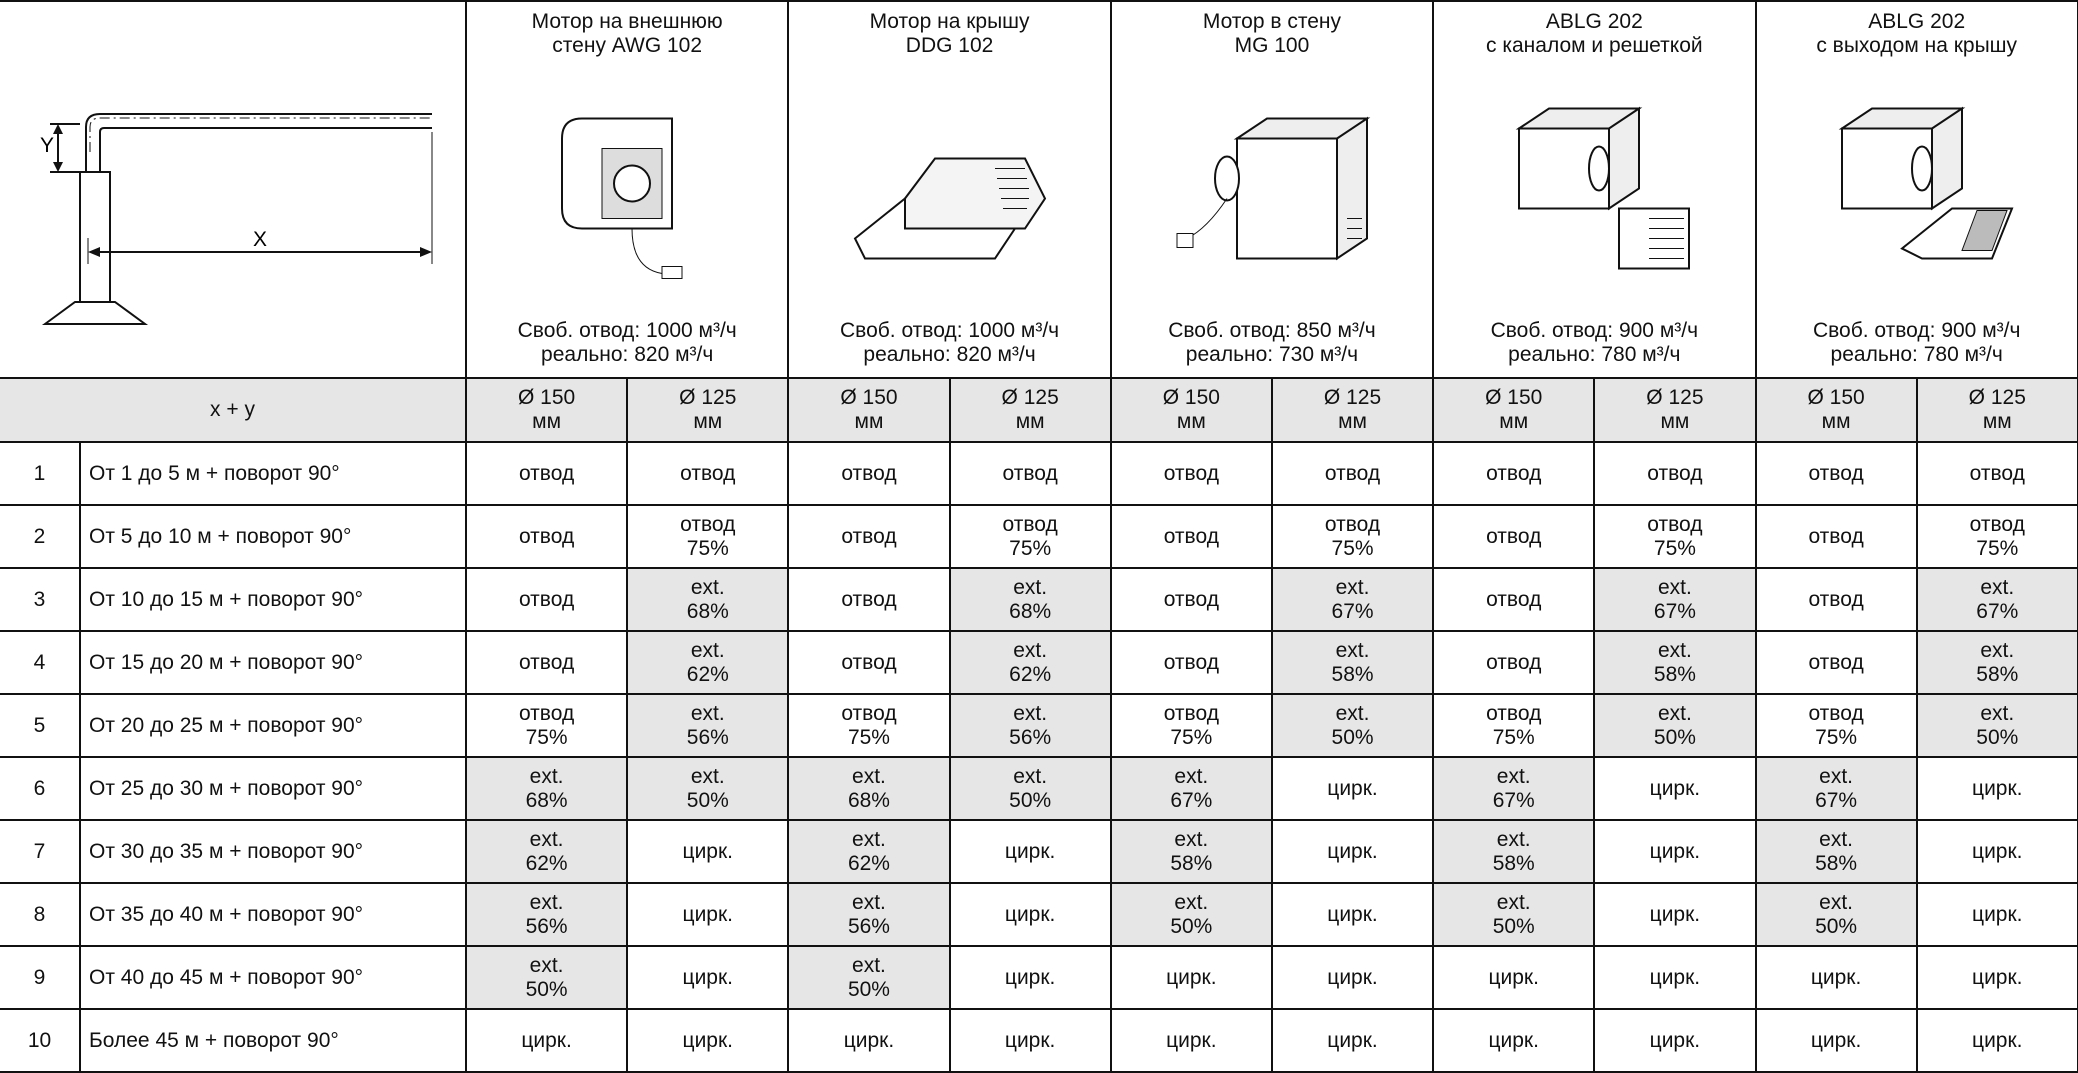 Image resolution: width=2078 pixels, height=1073 pixels. What do you see at coordinates (273, 473) in the screenshot?
I see `row-label: От 1 до 5 м + поворот 90°` at bounding box center [273, 473].